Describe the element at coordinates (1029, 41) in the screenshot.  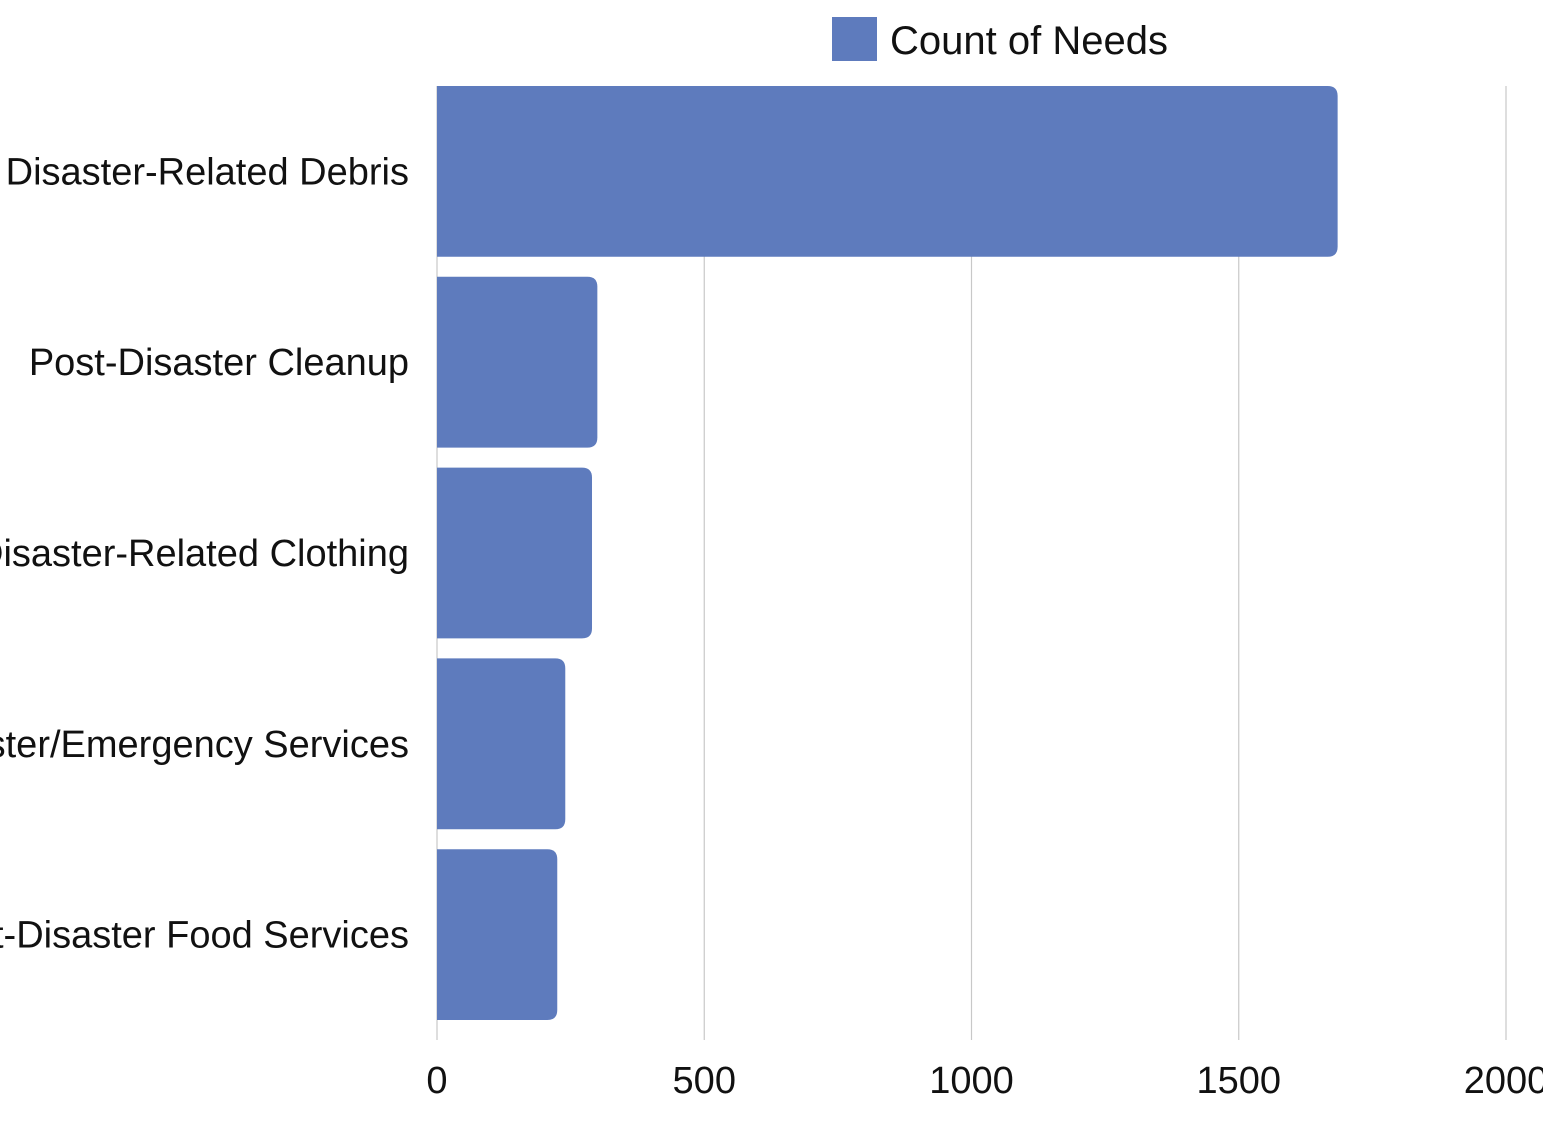
I see `legend-label: Count of Needs` at that location.